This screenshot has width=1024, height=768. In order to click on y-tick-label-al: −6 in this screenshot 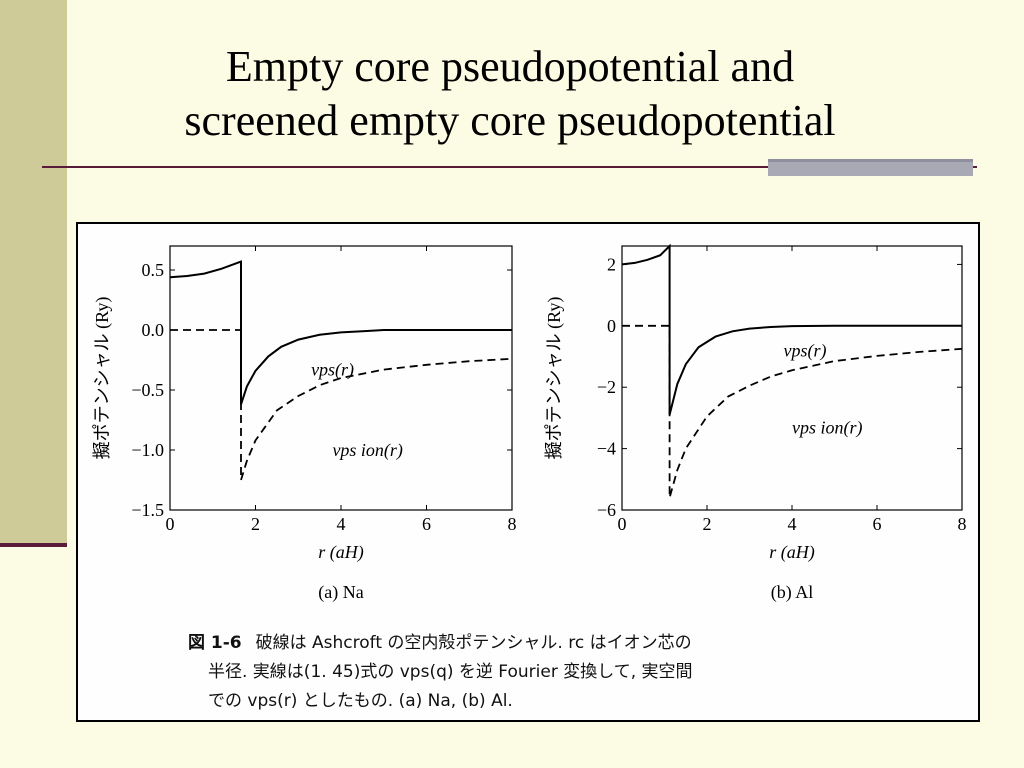, I will do `click(606, 510)`.